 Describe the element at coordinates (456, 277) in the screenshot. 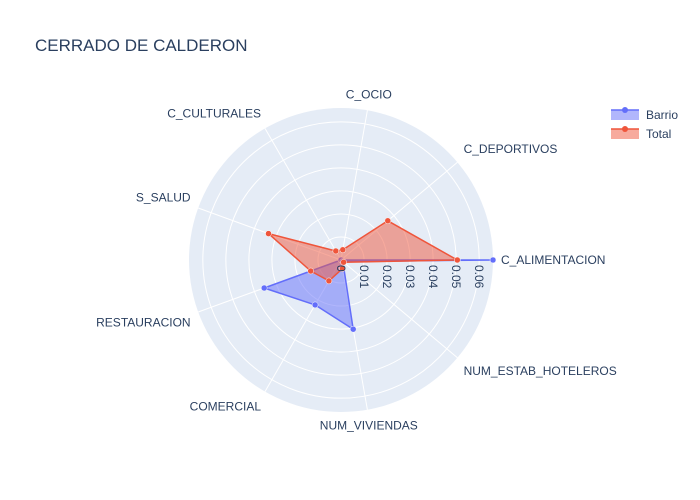

I see `radial-tick-5: 0.05` at that location.